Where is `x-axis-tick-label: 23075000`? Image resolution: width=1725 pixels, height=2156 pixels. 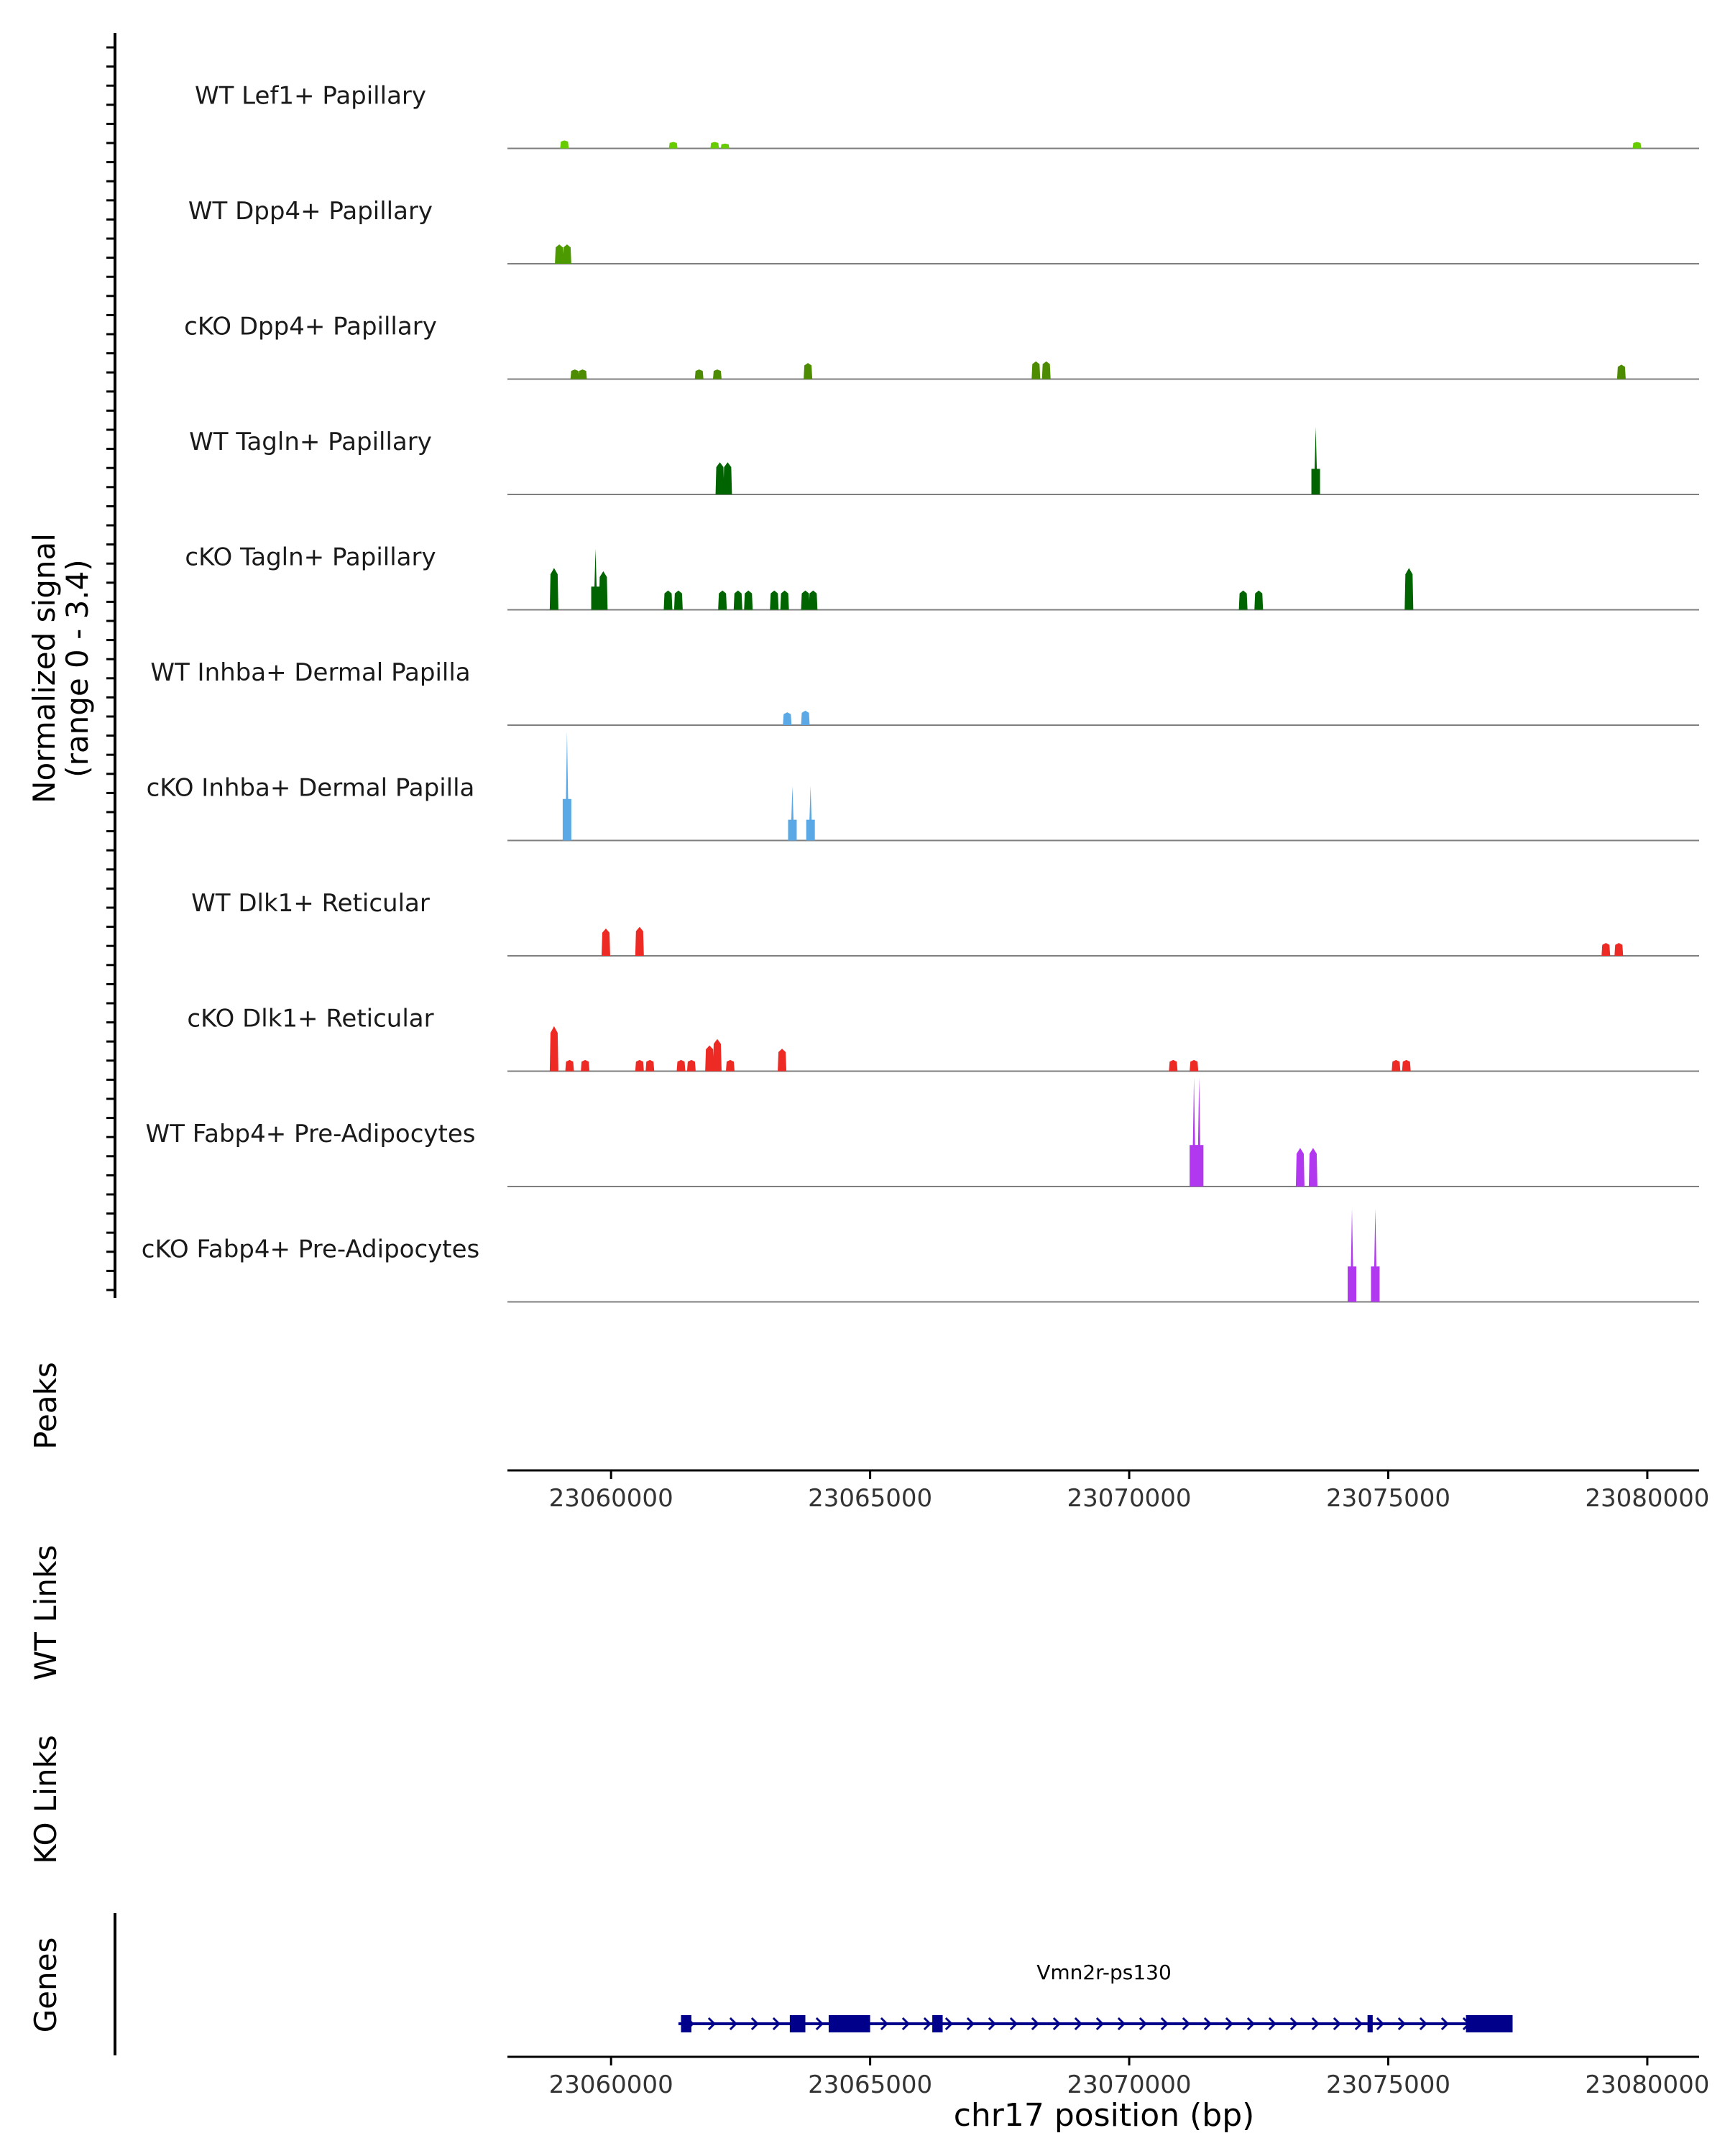
x-axis-tick-label: 23075000 is located at coordinates (1388, 1499).